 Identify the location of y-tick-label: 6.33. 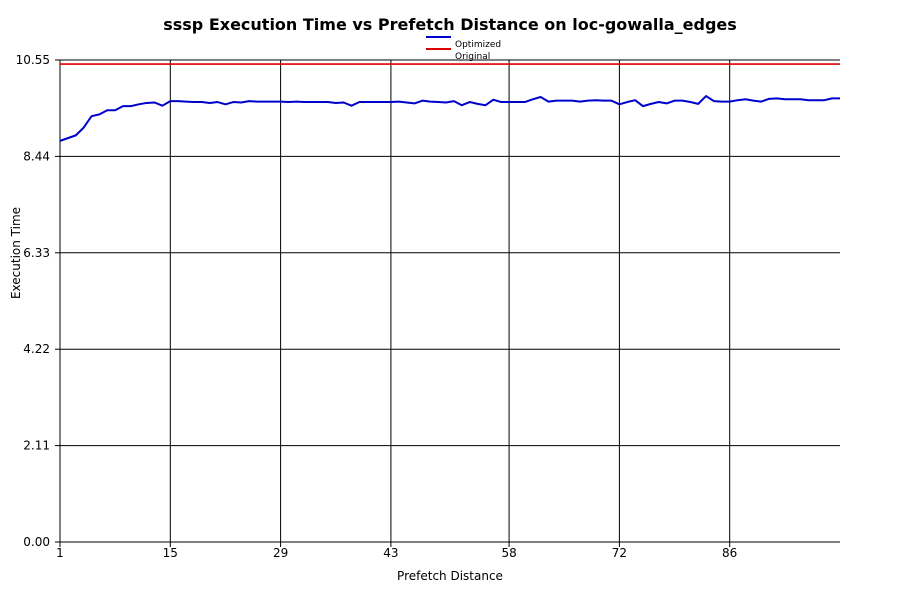
(36, 253).